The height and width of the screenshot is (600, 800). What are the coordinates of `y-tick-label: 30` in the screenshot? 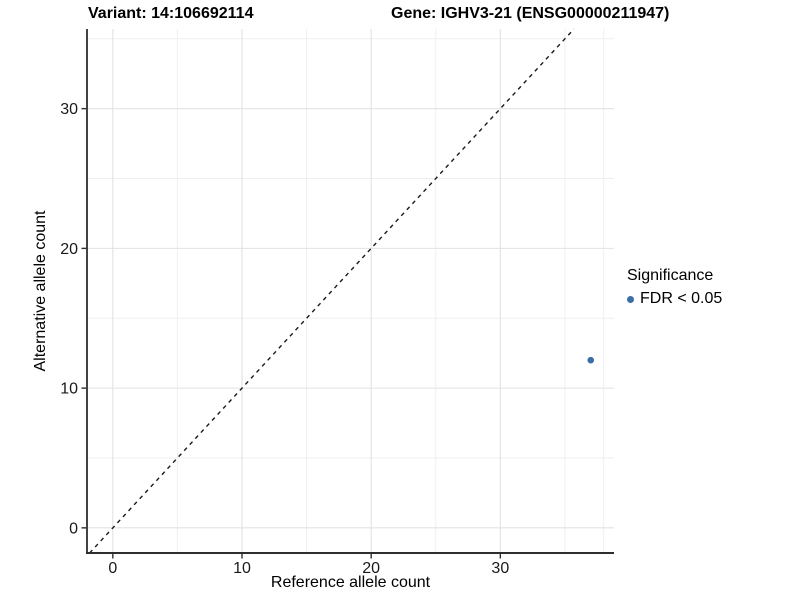 It's located at (69, 109).